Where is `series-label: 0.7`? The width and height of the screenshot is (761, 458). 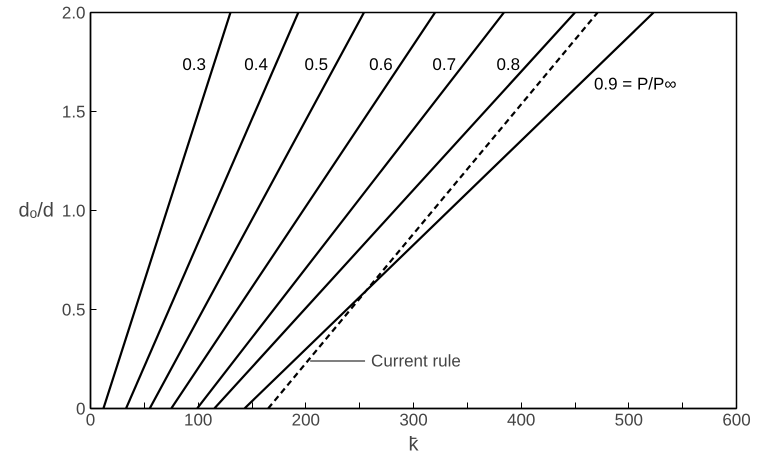
series-label: 0.7 is located at coordinates (444, 64).